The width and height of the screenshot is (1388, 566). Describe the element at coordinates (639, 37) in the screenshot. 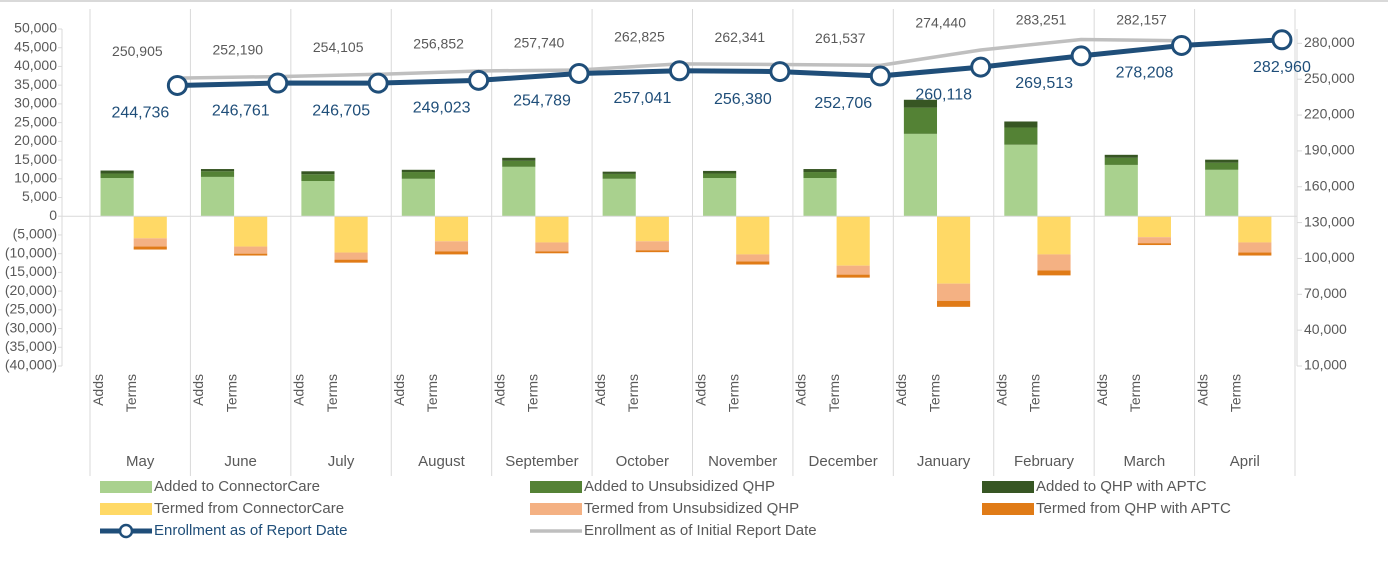

I see `data-label: 262,825` at that location.